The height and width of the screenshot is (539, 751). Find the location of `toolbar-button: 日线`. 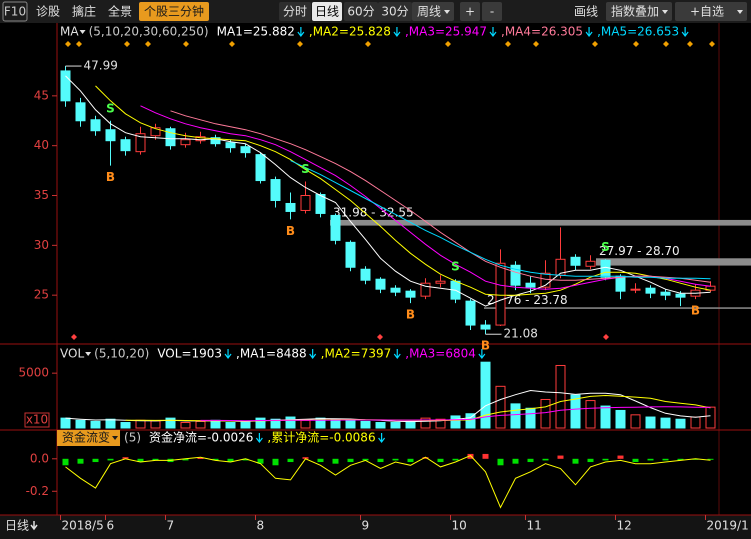

toolbar-button: 日线 is located at coordinates (327, 11).